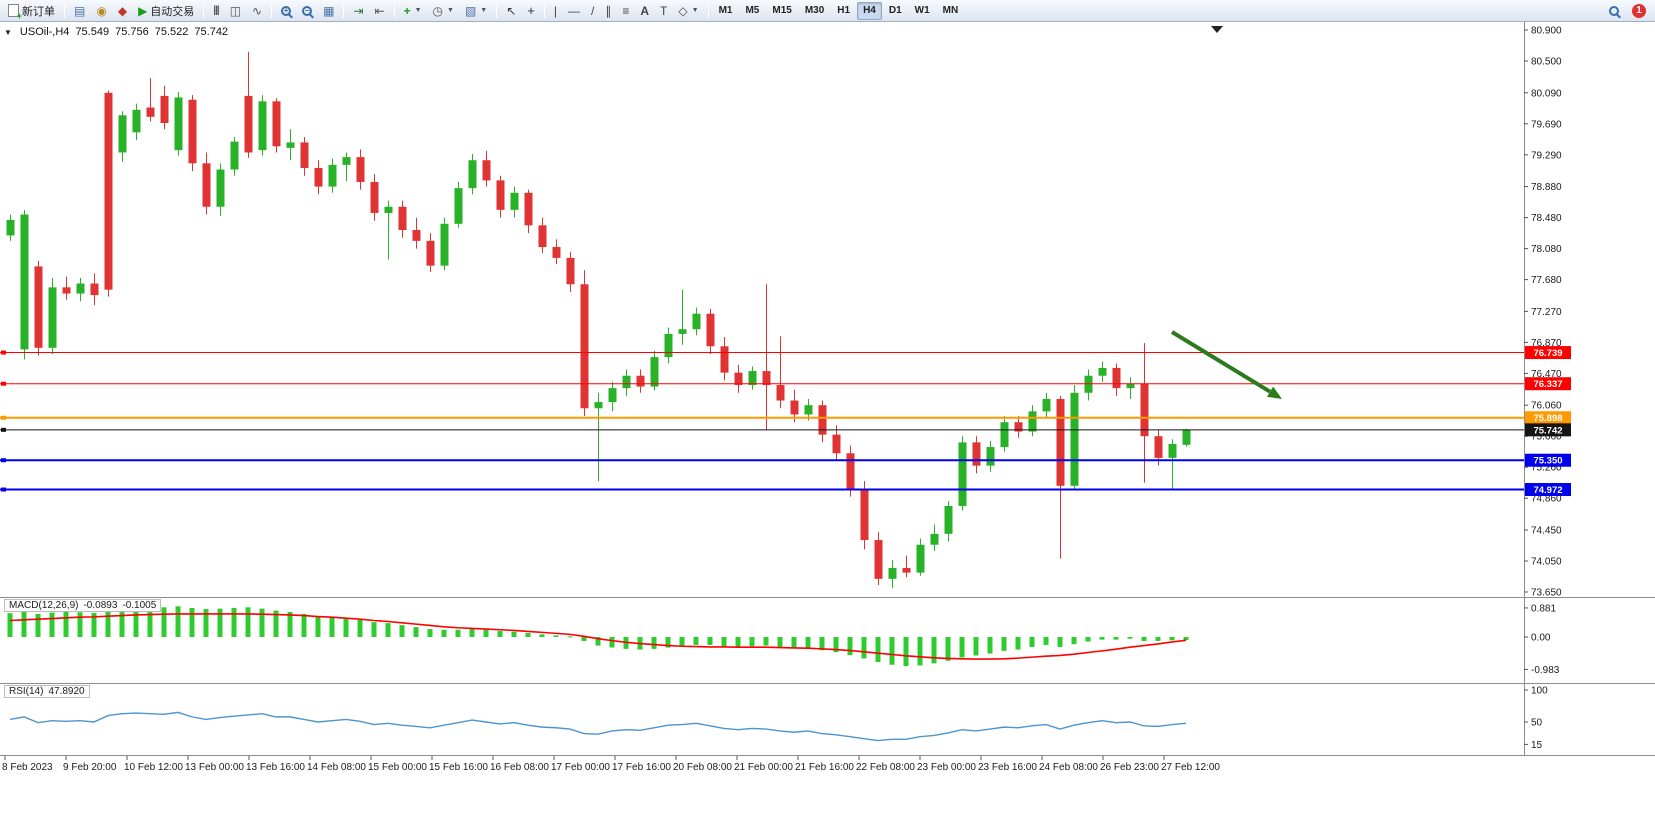 Image resolution: width=1655 pixels, height=826 pixels. I want to click on chart-shift-button: ⇤, so click(380, 11).